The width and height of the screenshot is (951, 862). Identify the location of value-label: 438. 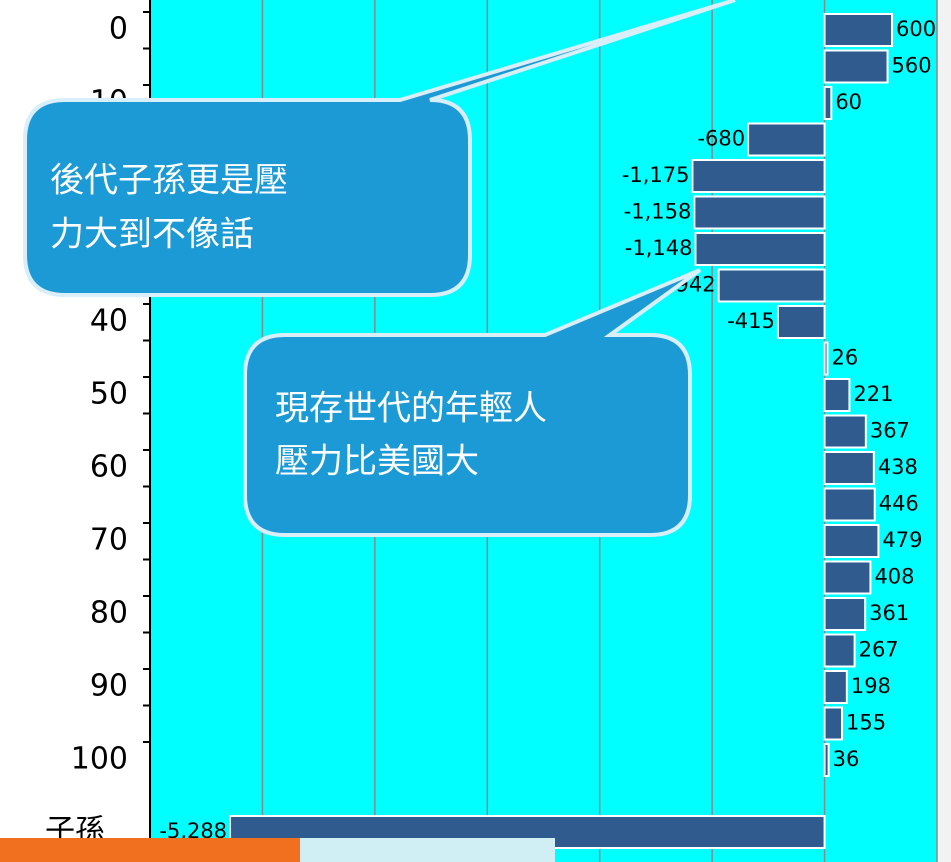
(898, 467).